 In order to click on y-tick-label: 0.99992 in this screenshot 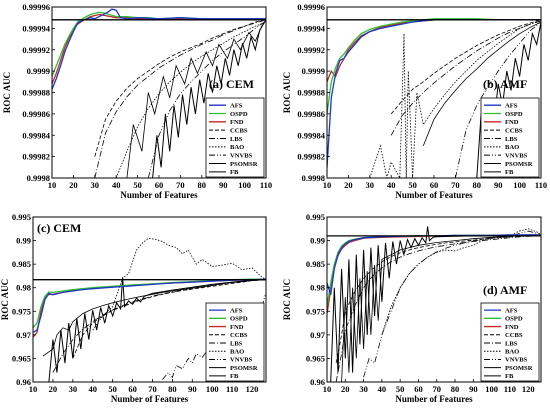, I will do `click(36, 50)`.